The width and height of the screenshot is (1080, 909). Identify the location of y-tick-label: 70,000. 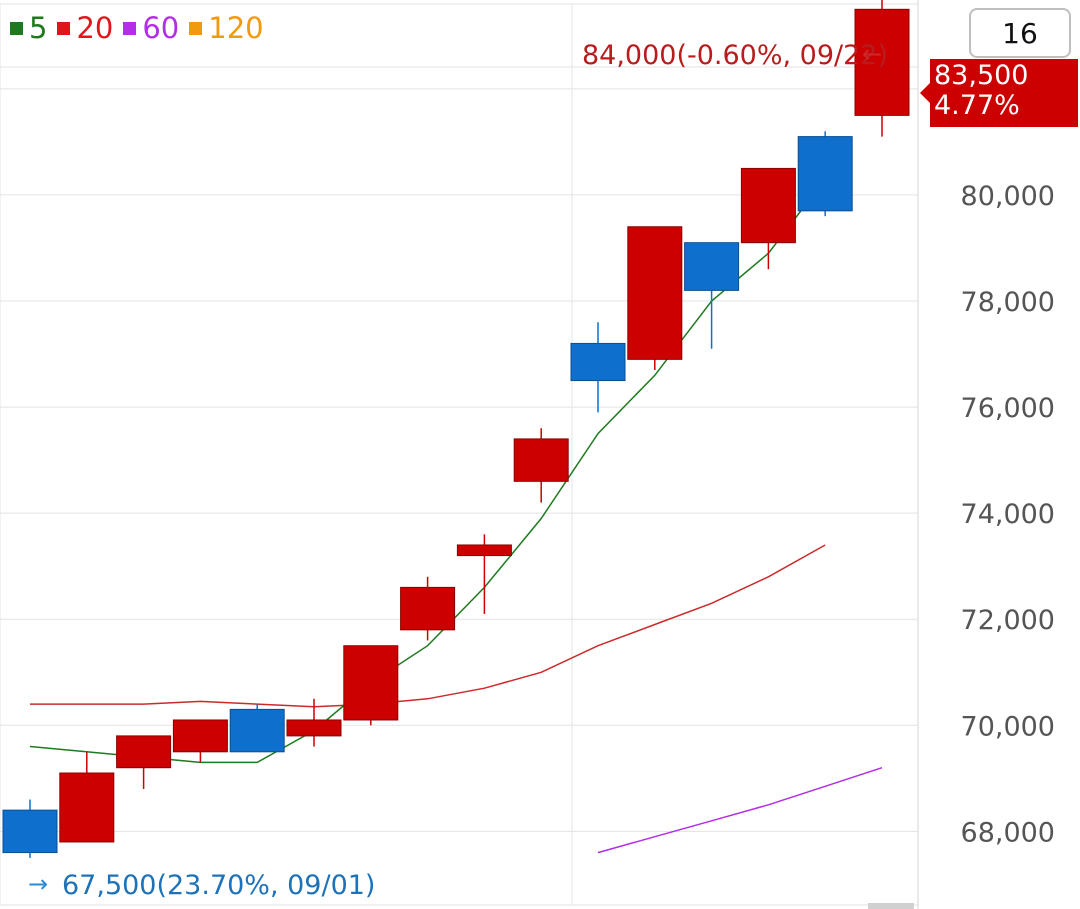
(1008, 726).